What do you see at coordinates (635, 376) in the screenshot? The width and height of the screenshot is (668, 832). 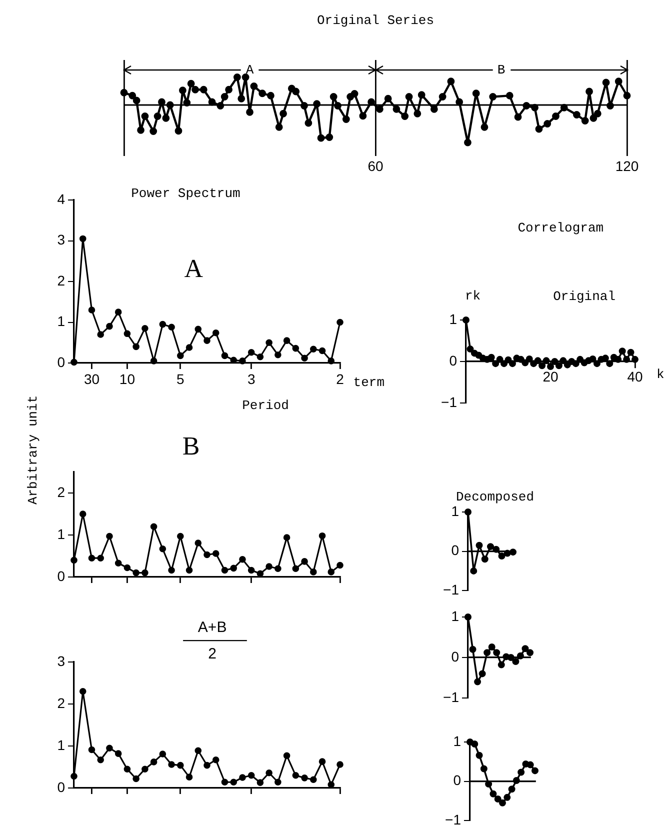 I see `x-tick-label: 40` at bounding box center [635, 376].